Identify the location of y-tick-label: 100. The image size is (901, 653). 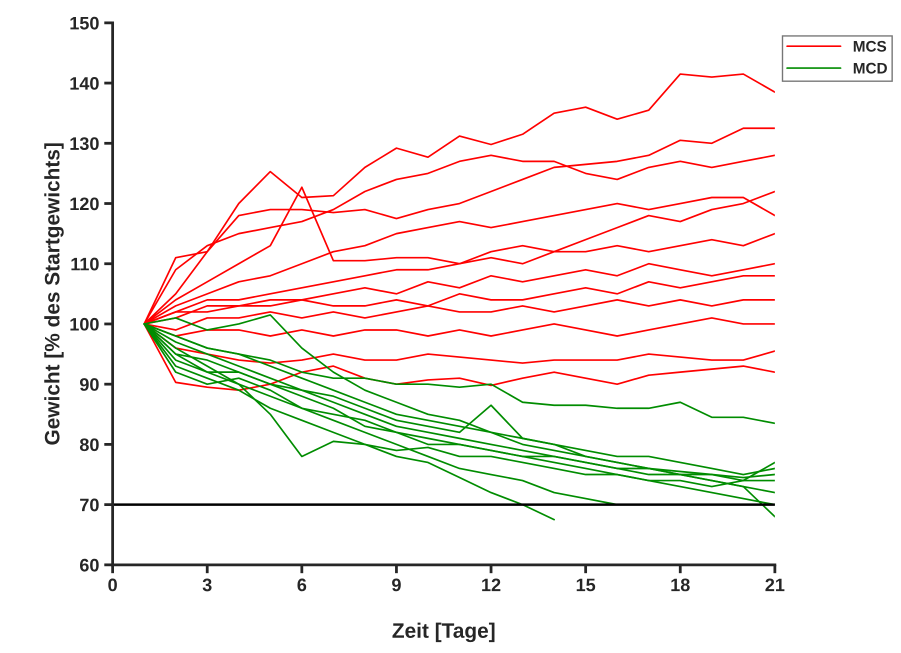
(84, 324).